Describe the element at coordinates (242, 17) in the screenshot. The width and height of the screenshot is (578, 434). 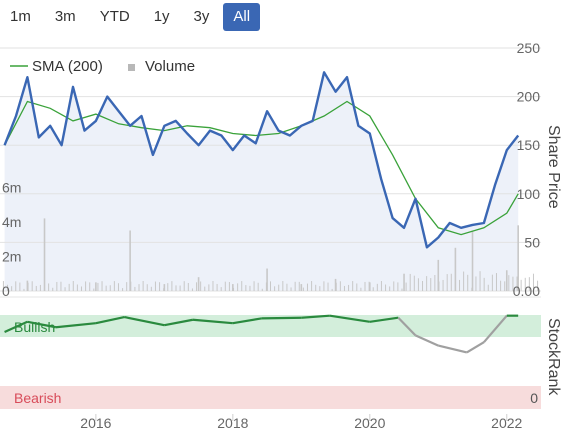
I see `range-button-all: All` at that location.